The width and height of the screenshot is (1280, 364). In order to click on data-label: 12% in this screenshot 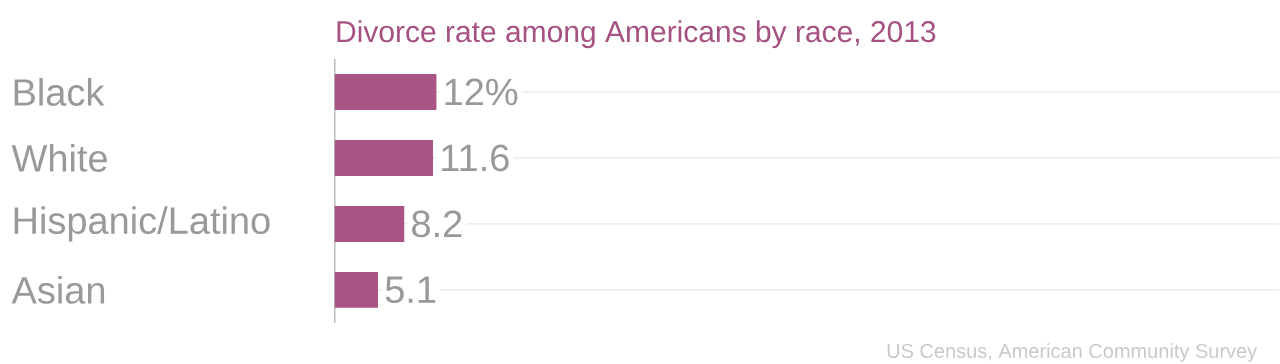, I will do `click(481, 92)`.